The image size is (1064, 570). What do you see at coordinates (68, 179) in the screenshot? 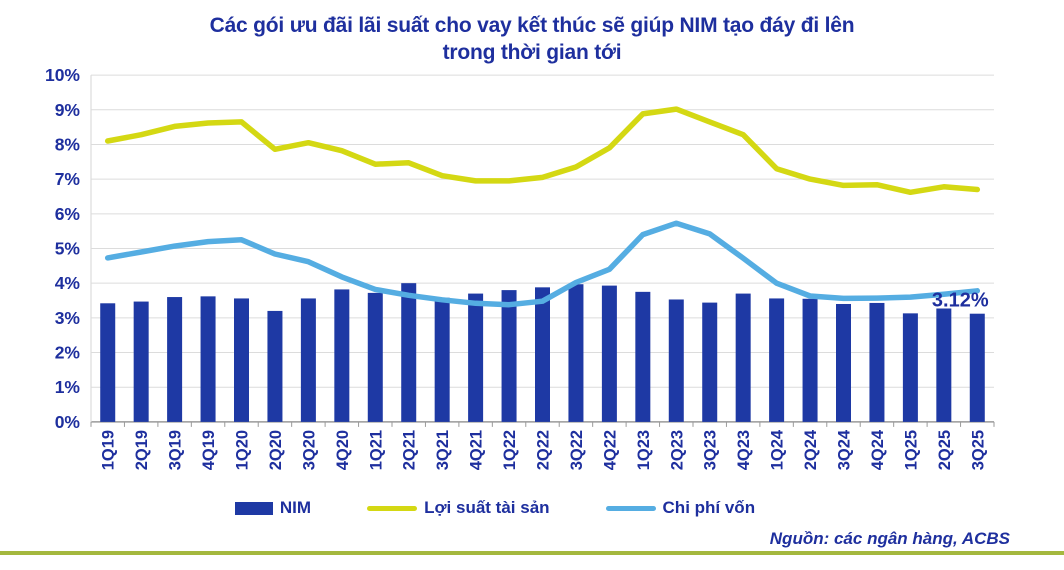
I see `y-axis-label: 7%` at bounding box center [68, 179].